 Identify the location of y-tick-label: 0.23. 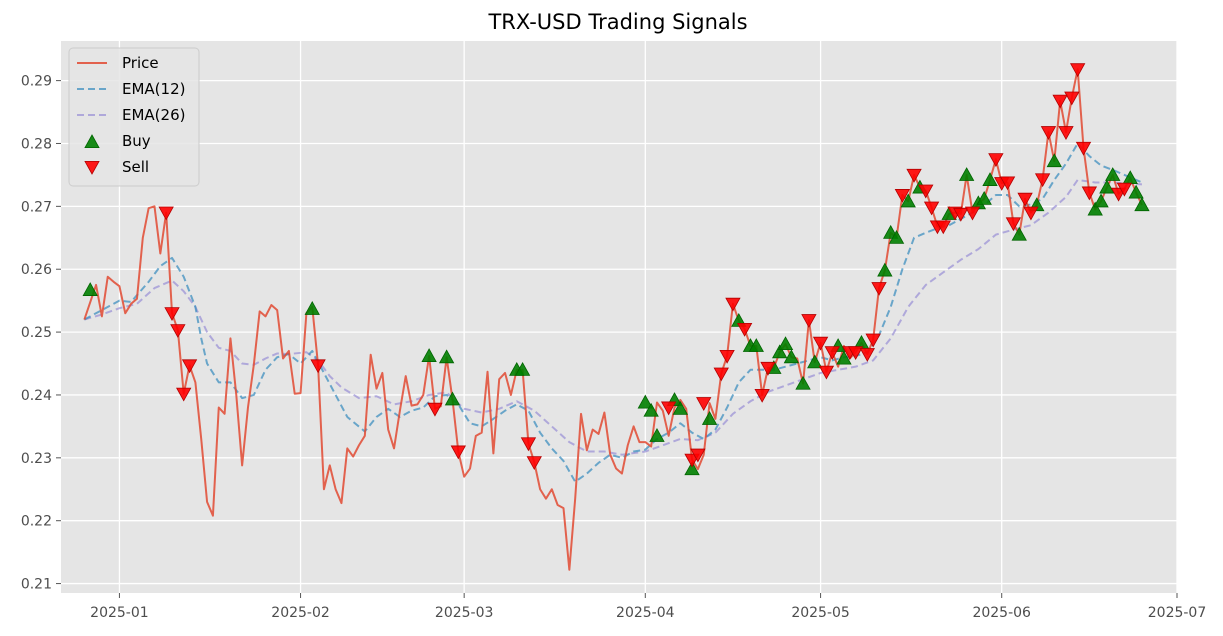
(36, 459).